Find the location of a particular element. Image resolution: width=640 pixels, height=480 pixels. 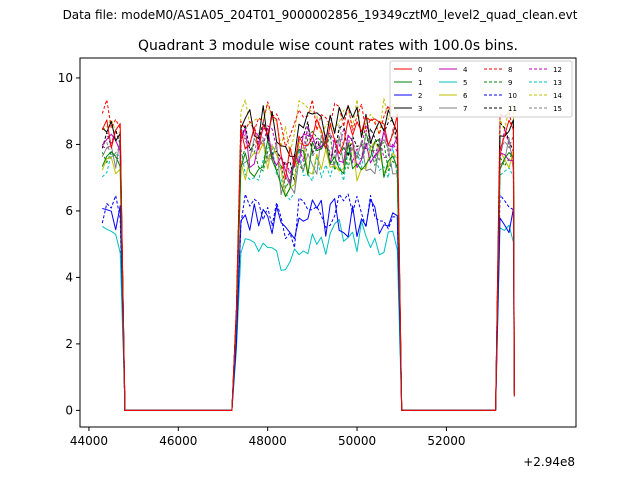

legend-label-6: 6 is located at coordinates (465, 96).